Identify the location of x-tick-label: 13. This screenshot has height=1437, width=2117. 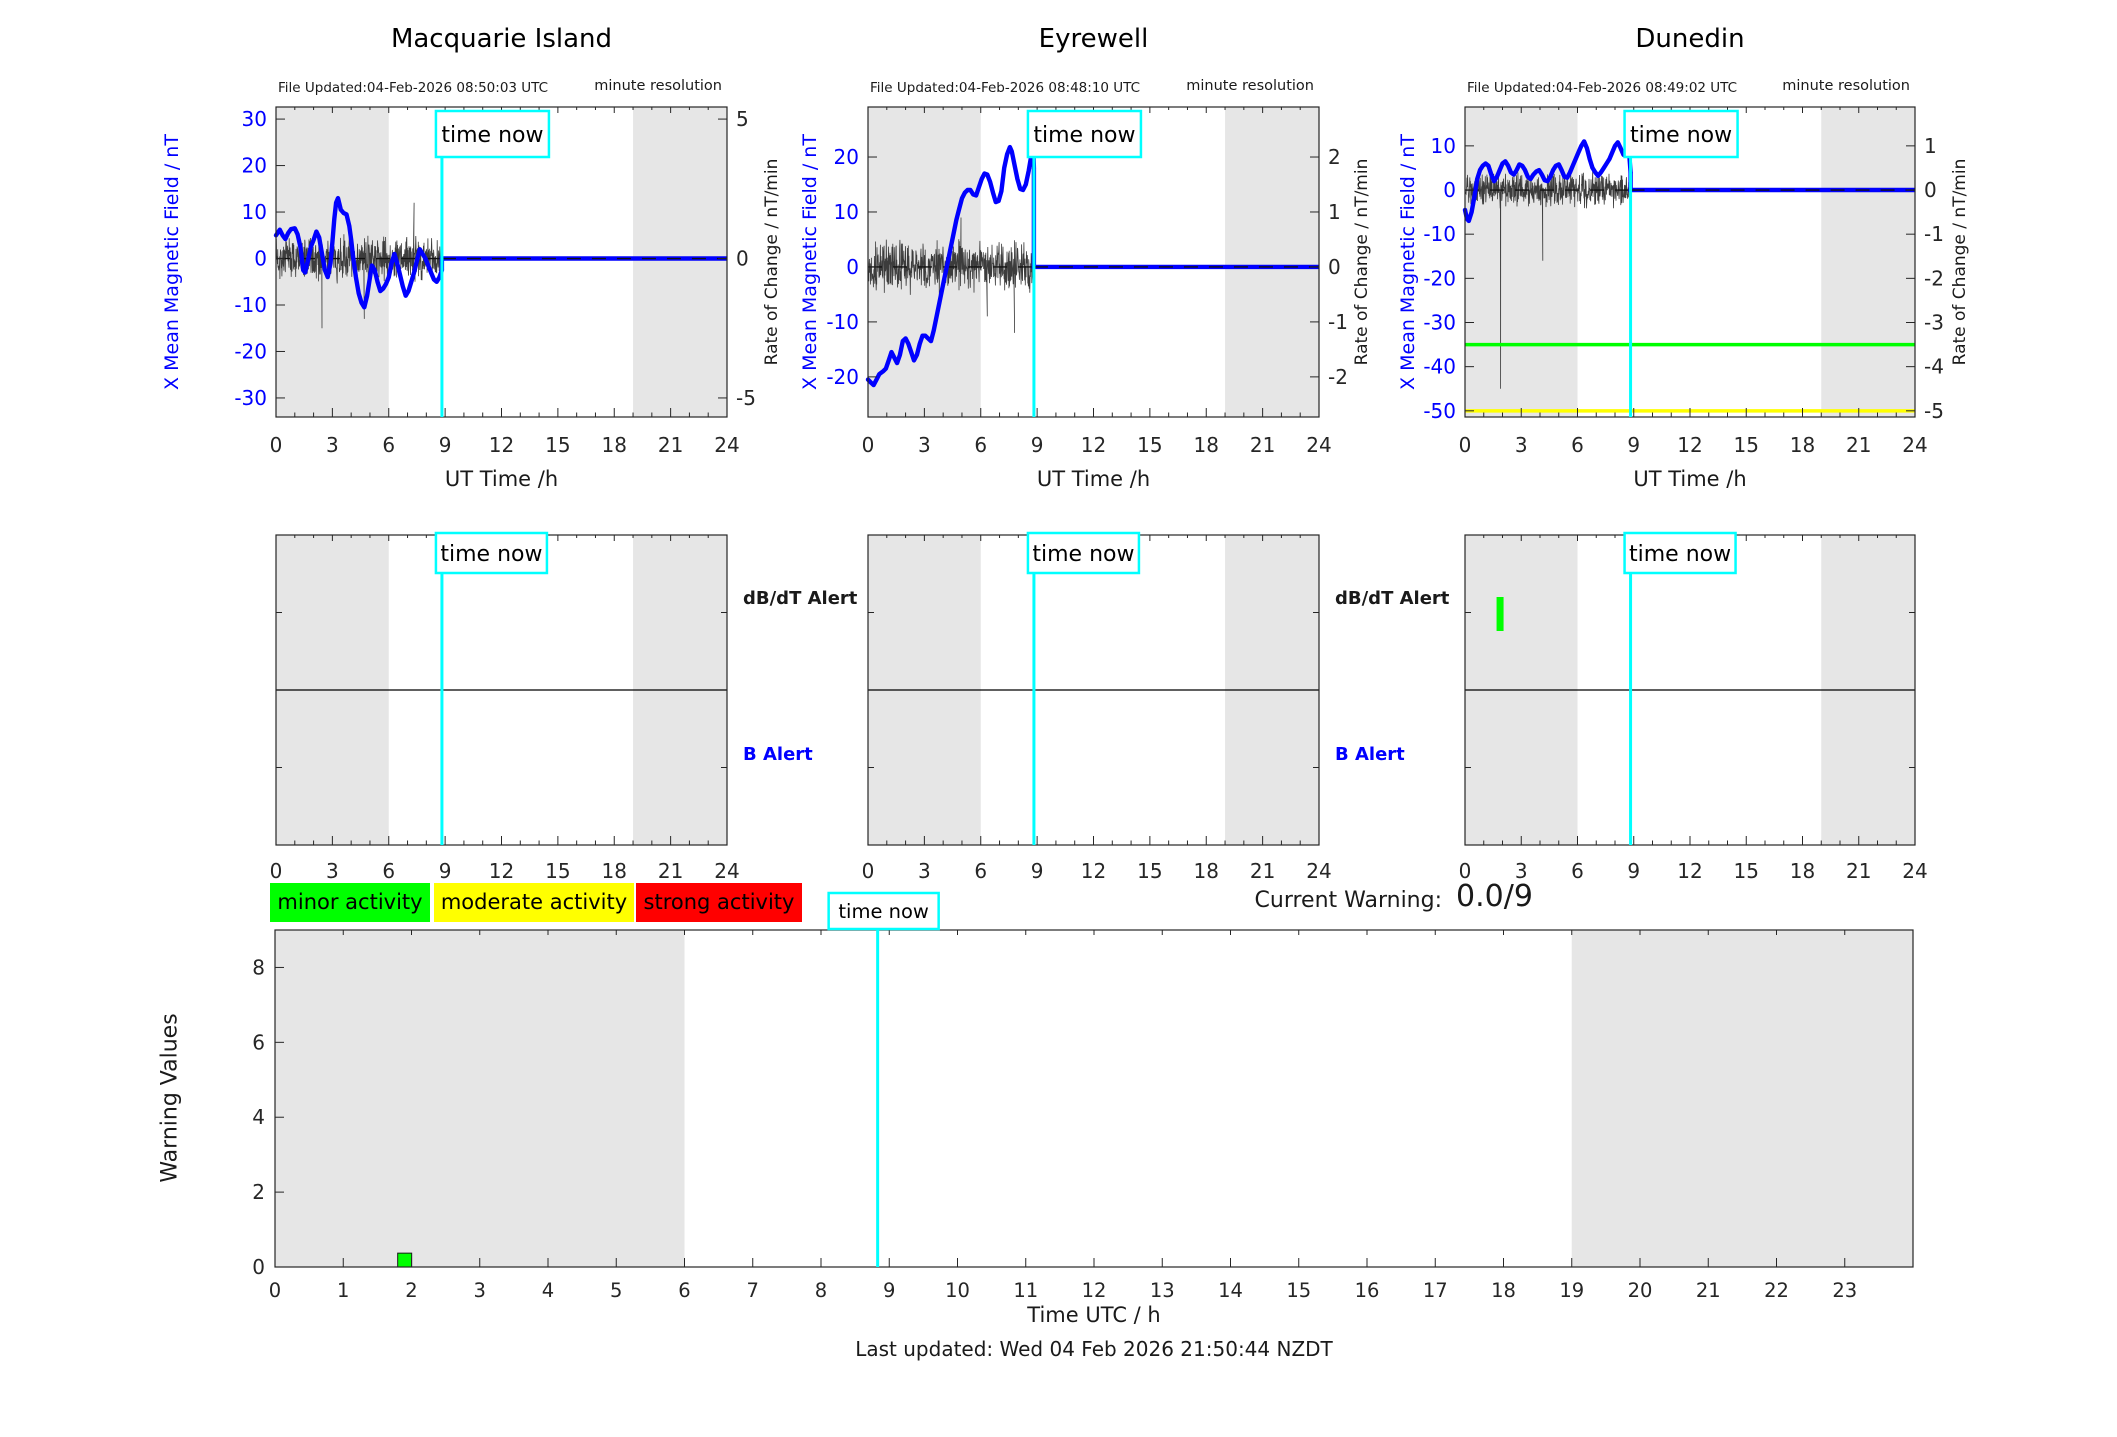
(1162, 1290).